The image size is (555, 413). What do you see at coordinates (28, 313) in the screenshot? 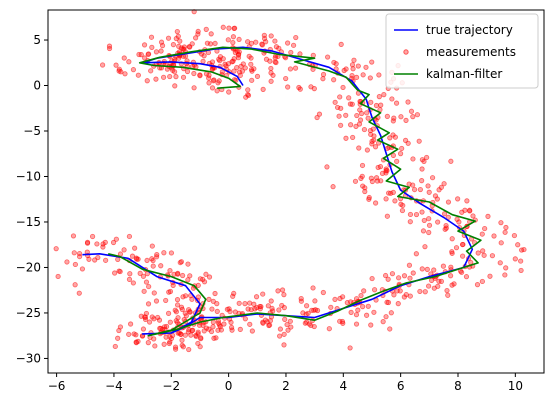
I see `y-tick-label: −25` at bounding box center [28, 313].